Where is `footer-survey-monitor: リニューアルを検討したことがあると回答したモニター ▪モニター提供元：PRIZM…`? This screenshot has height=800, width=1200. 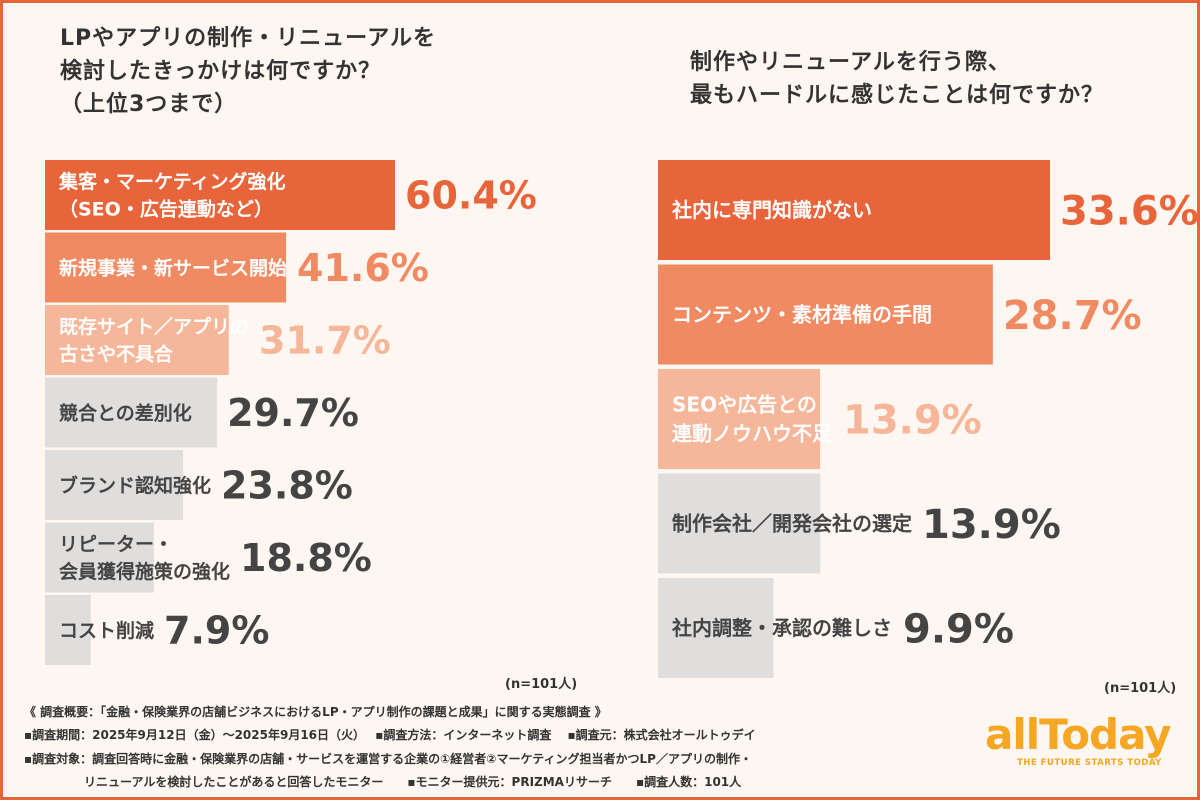 footer-survey-monitor: リニューアルを検討したことがあると回答したモニター ▪モニター提供元：PRIZM… is located at coordinates (383, 782).